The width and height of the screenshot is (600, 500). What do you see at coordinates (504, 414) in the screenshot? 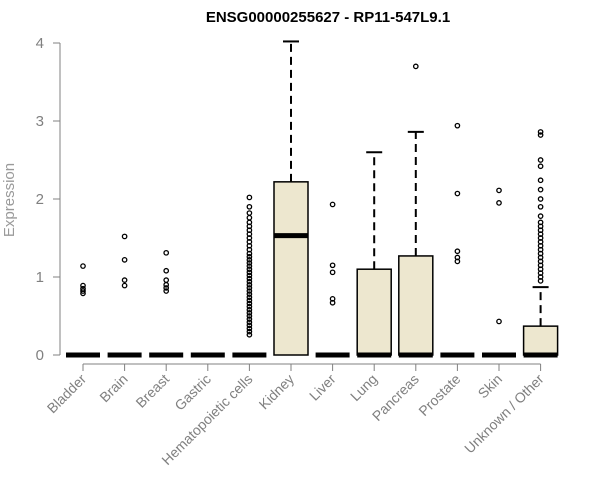
I see `x-tick-label: Unknown / Other` at bounding box center [504, 414].